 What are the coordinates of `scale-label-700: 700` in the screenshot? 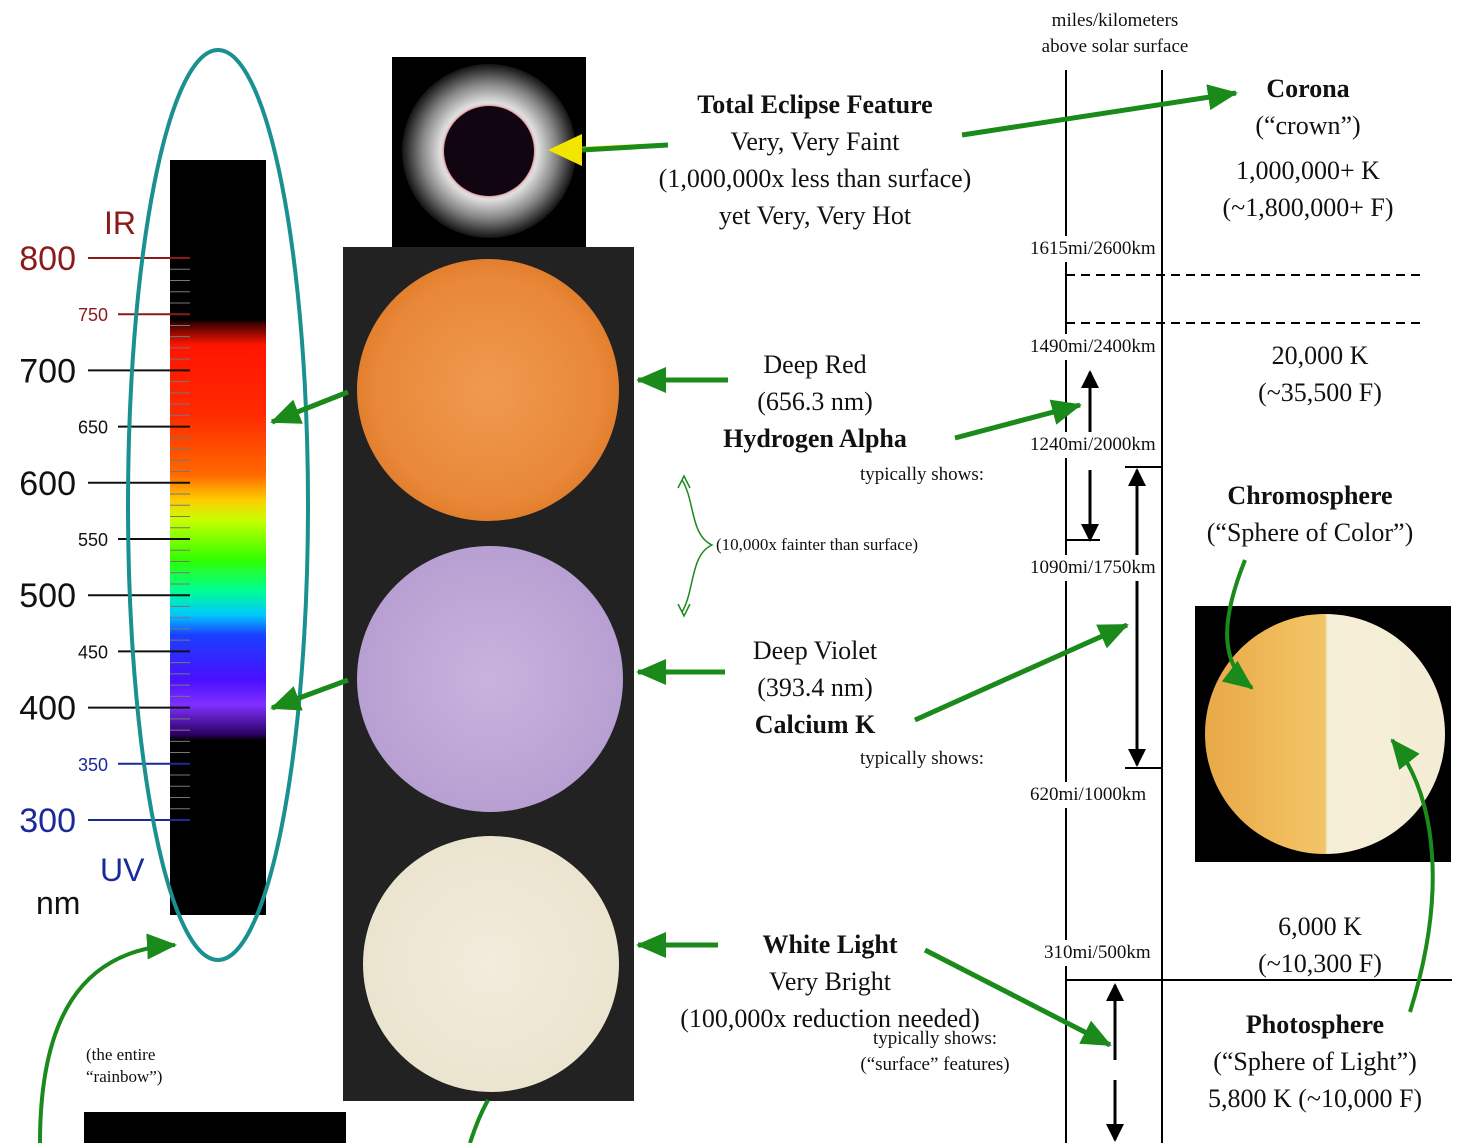 It's located at (47, 371).